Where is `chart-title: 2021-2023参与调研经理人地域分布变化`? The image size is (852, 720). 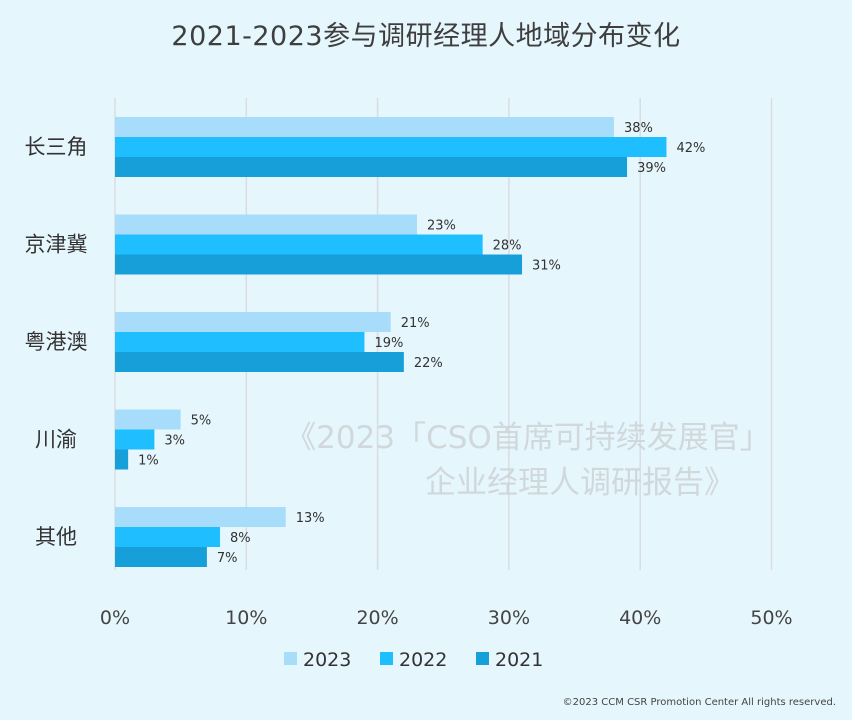
chart-title: 2021-2023参与调研经理人地域分布变化 is located at coordinates (426, 36).